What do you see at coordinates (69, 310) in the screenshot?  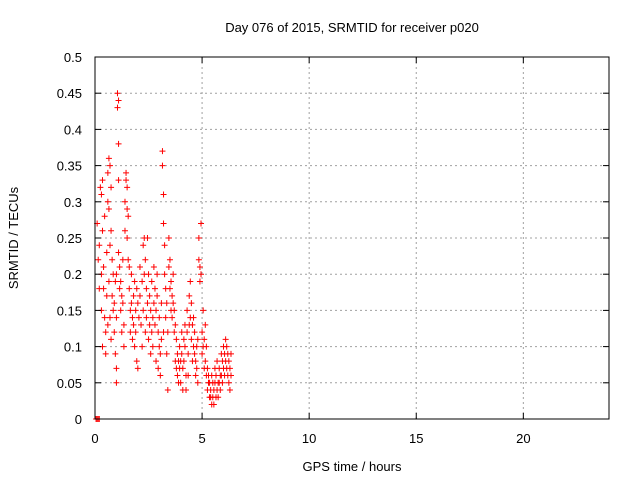 I see `y-tick-label: 0.15` at bounding box center [69, 310].